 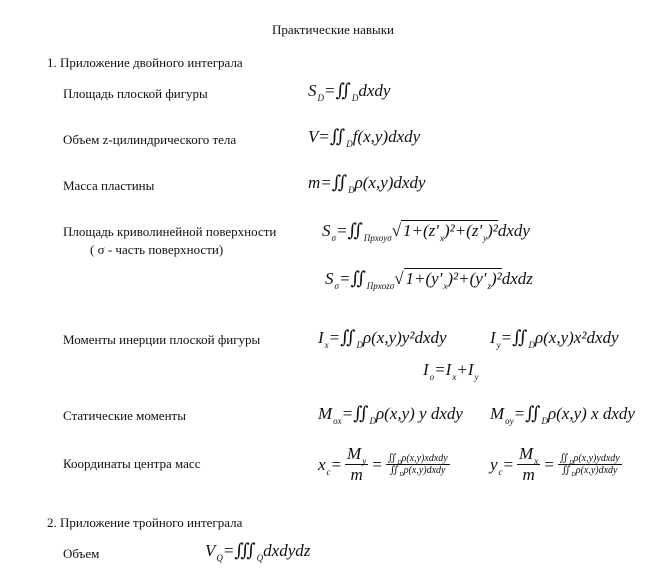 What do you see at coordinates (332, 29) in the screenshot?
I see `page-title: Практические навыки` at bounding box center [332, 29].